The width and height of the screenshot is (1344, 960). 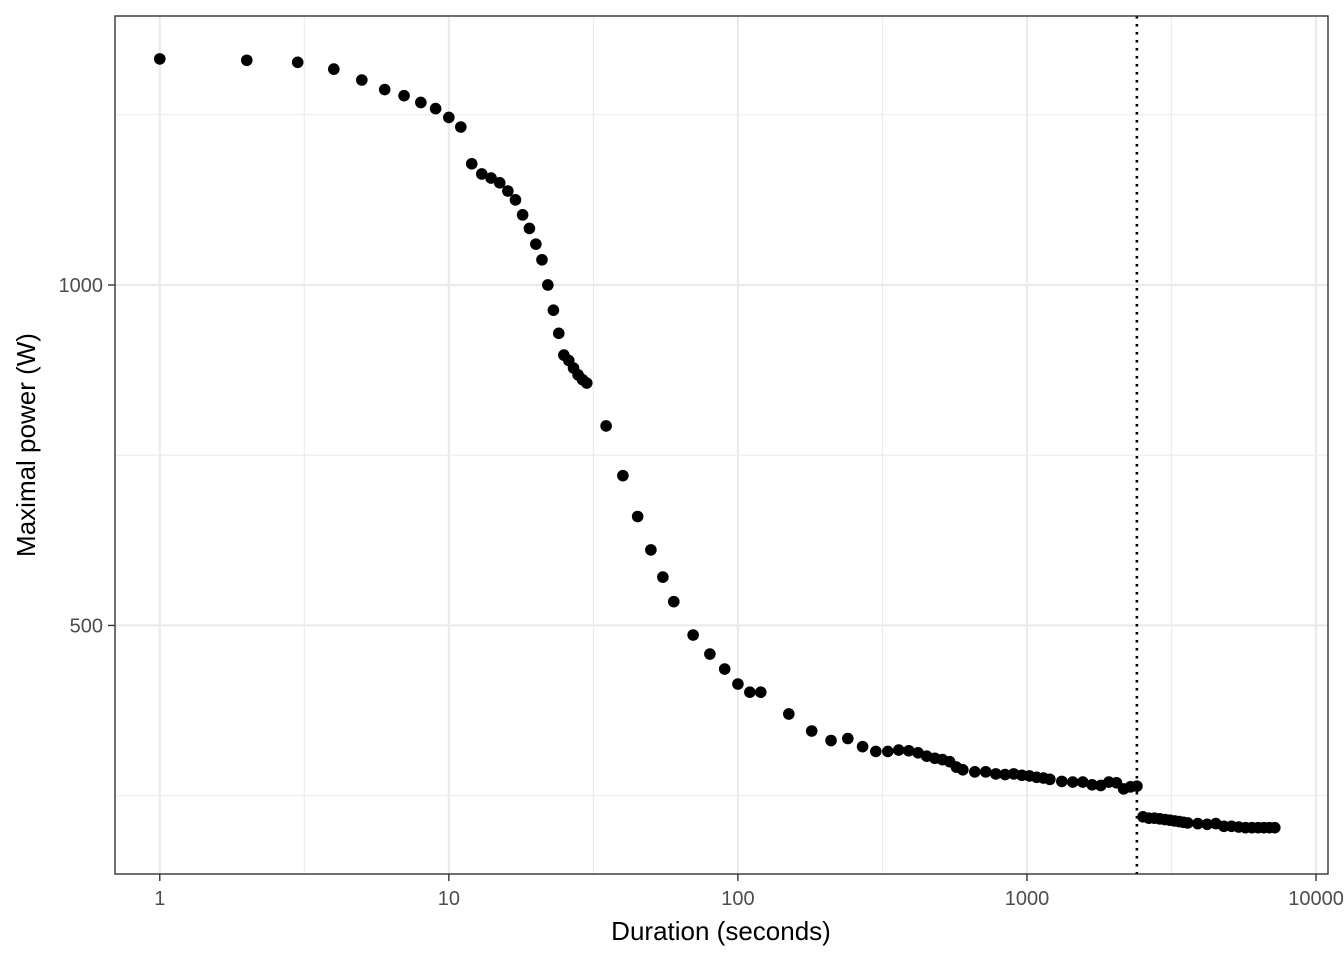 What do you see at coordinates (737, 899) in the screenshot?
I see `x-tick-label: 100` at bounding box center [737, 899].